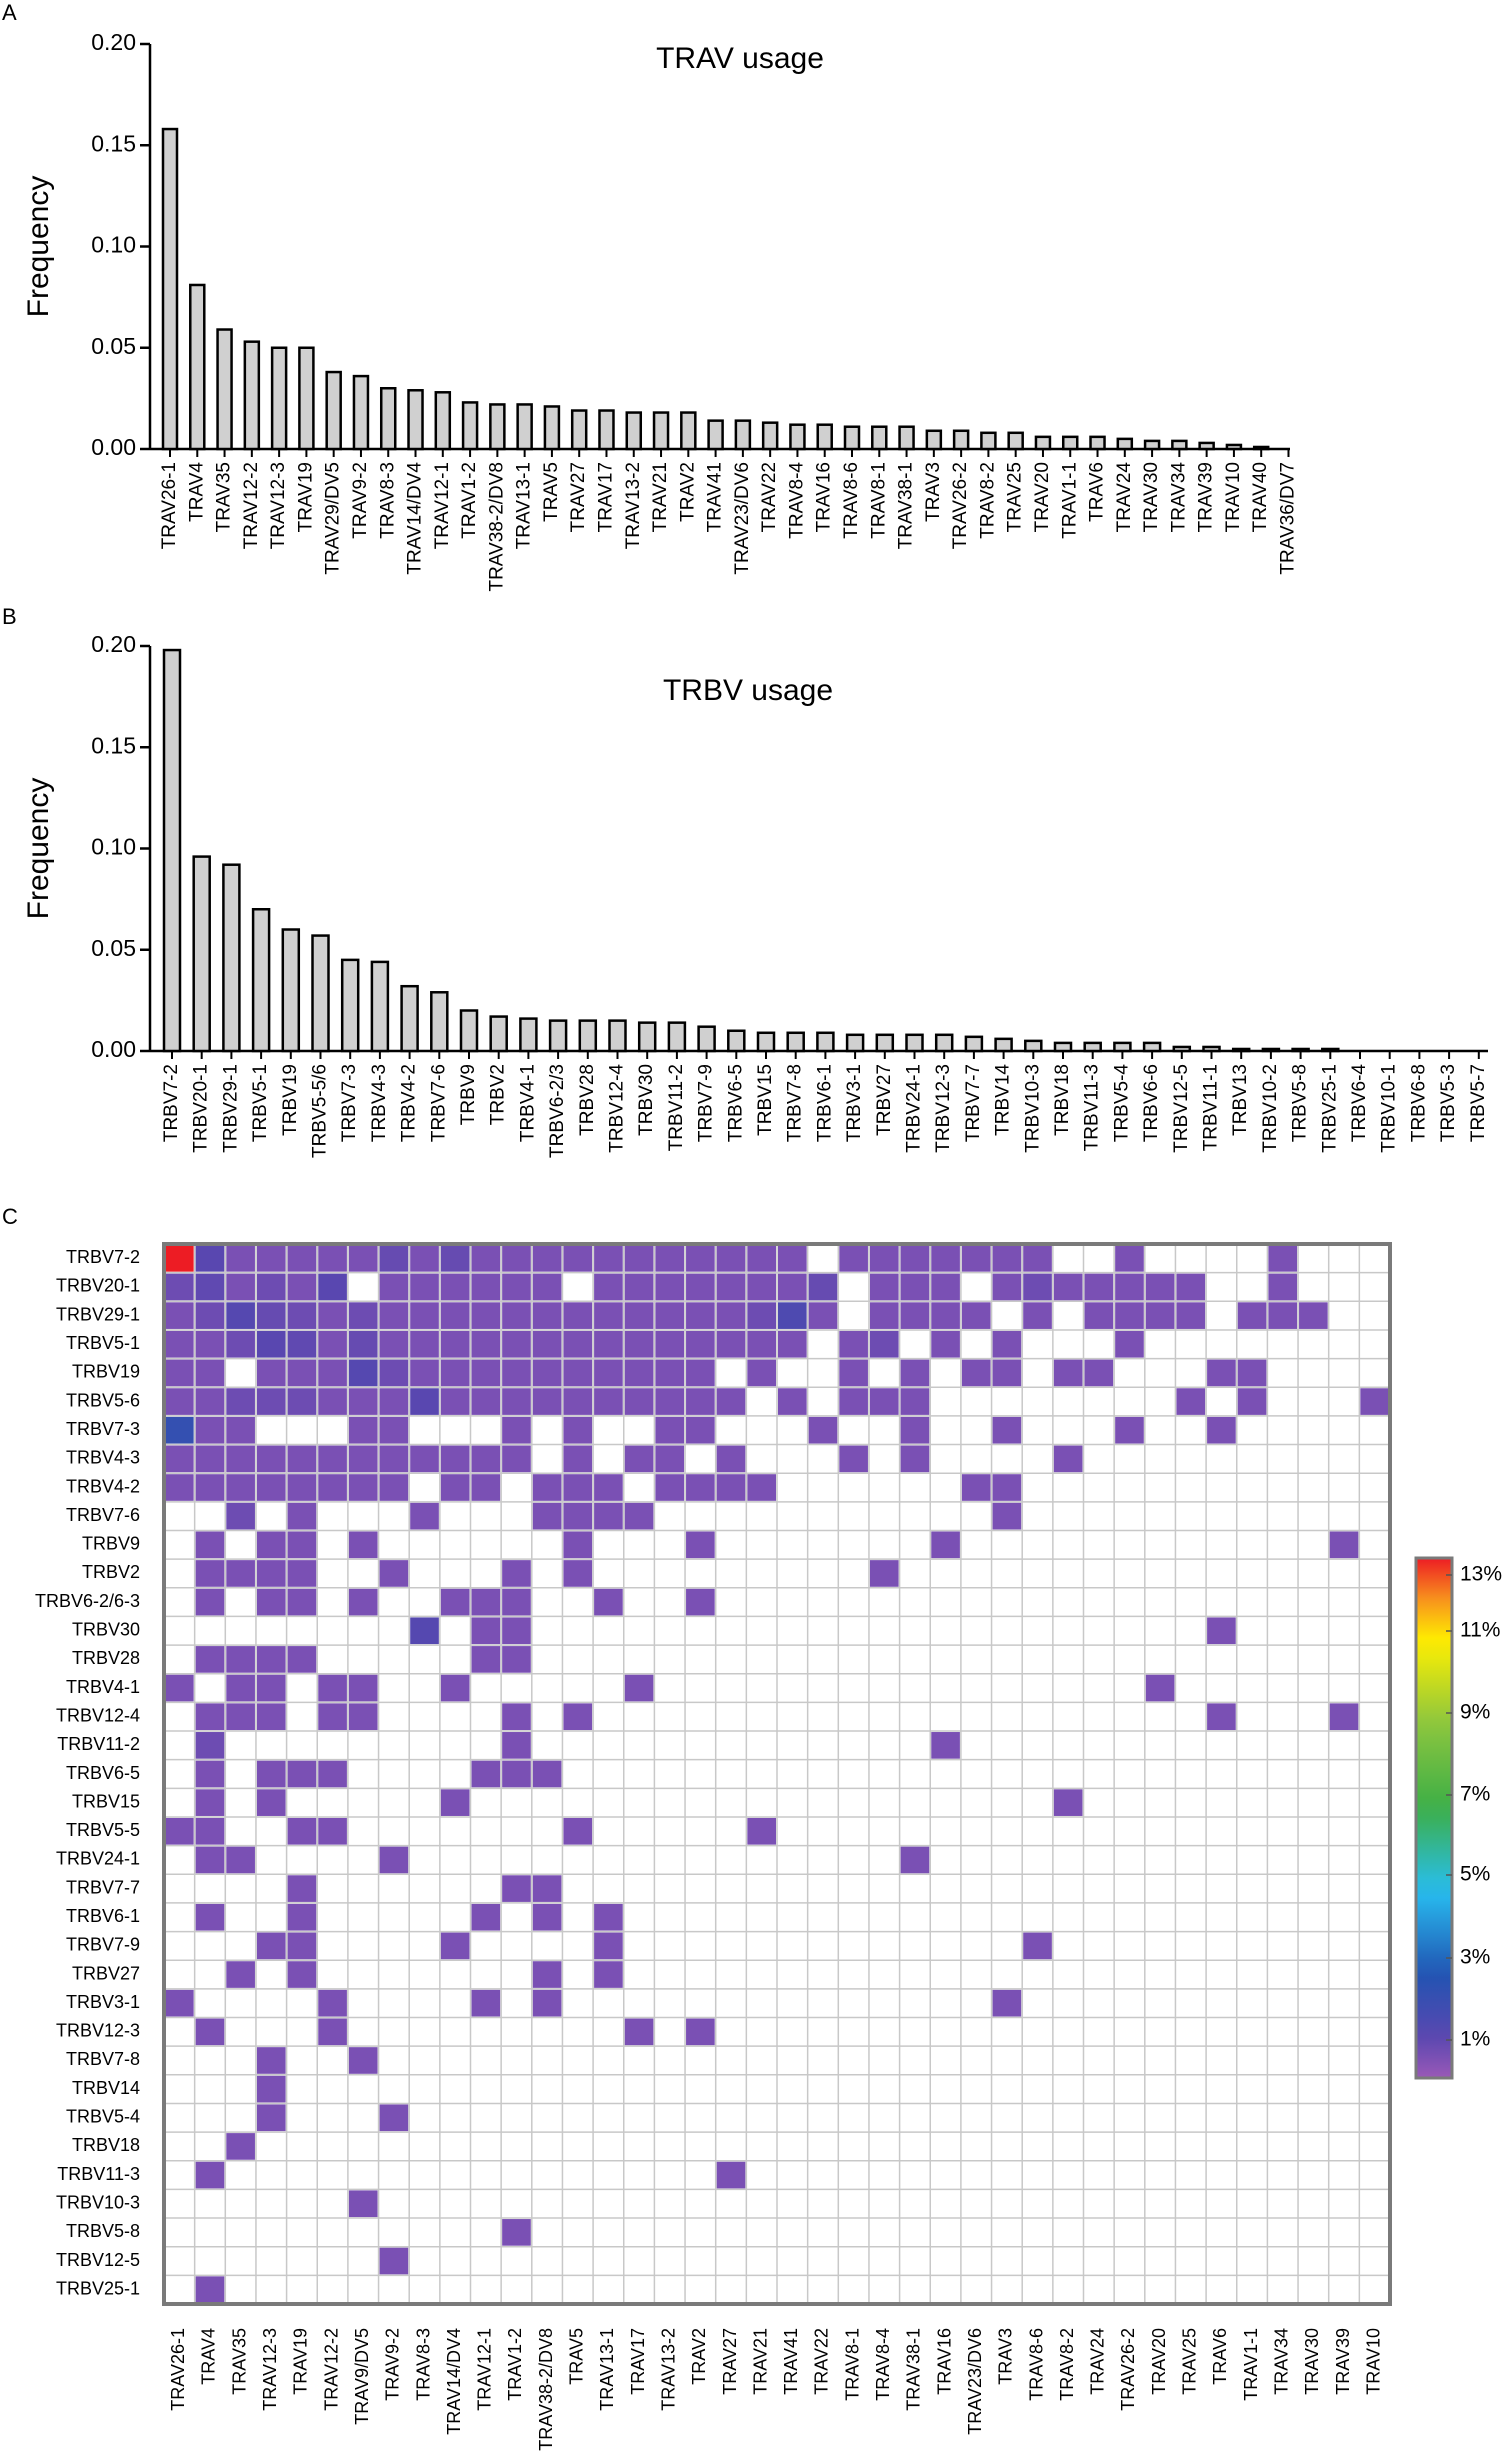  I want to click on heatmap-column-label: TRAV3, so click(1006, 2356).